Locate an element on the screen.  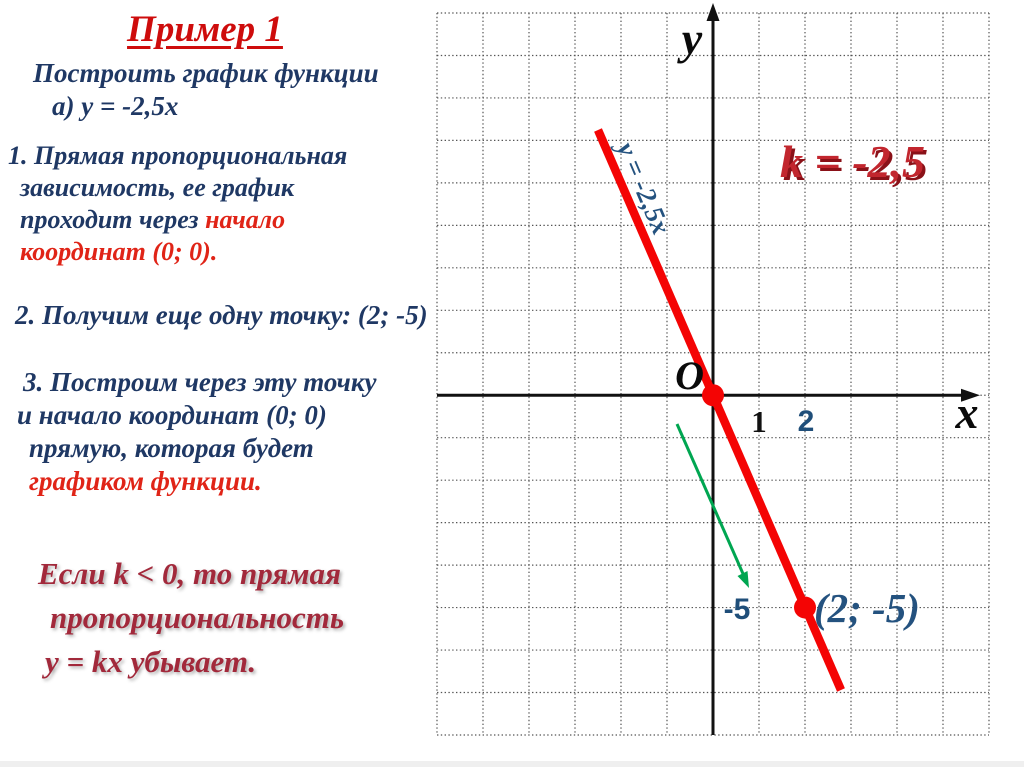
slope-arrowhead is located at coordinates (743, 579).